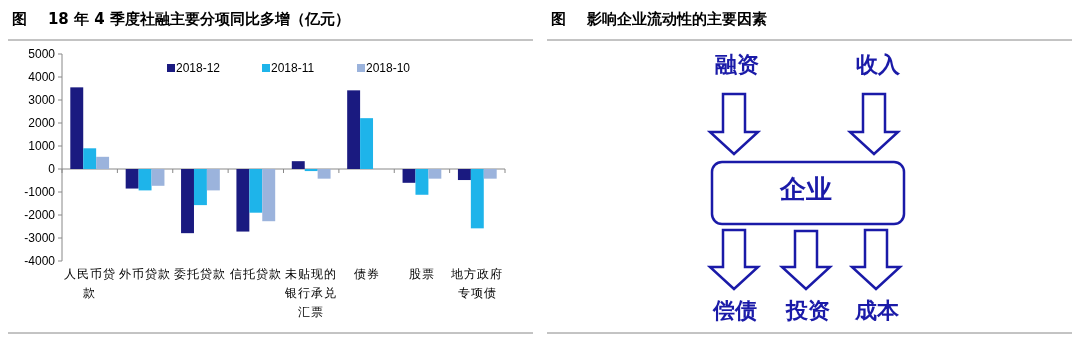  Describe the element at coordinates (805, 189) in the screenshot. I see `text: 企业` at that location.